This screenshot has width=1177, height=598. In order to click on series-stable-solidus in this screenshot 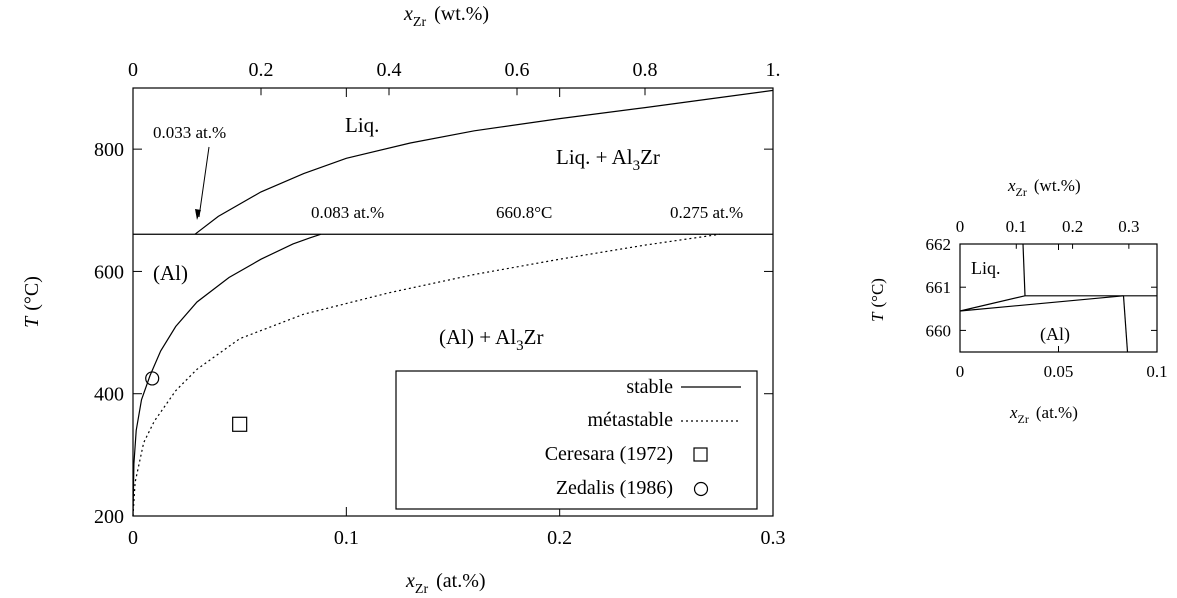, I will do `click(1041, 303)`.